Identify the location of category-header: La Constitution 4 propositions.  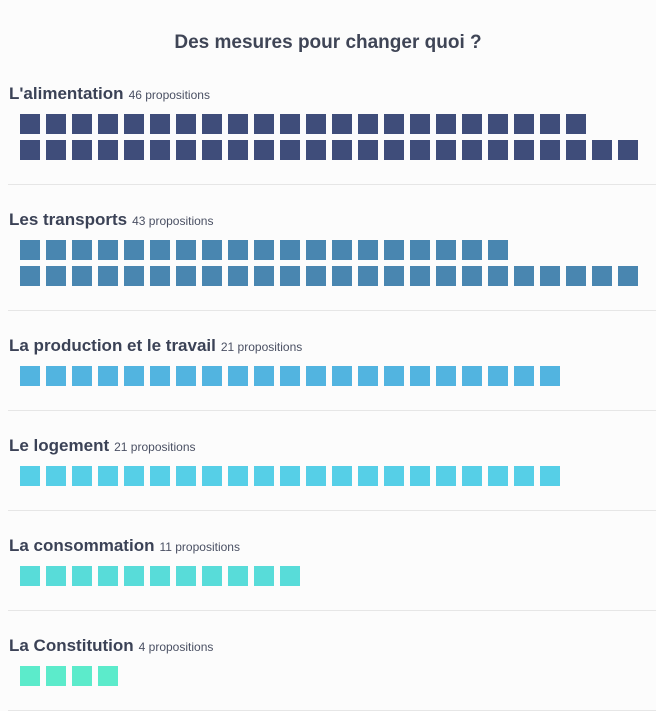
(111, 646).